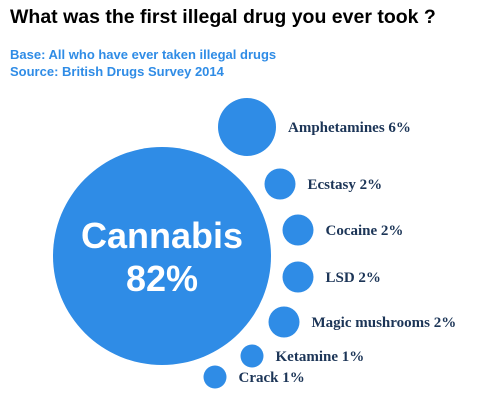 The width and height of the screenshot is (500, 410). What do you see at coordinates (298, 230) in the screenshot?
I see `bubble-cocaine` at bounding box center [298, 230].